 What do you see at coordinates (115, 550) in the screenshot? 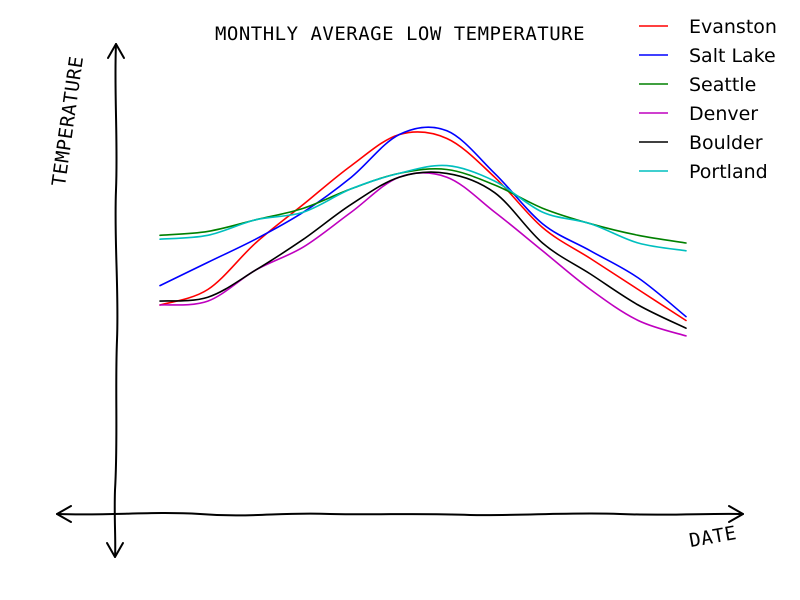
I see `y-axis-arrow-bottom` at bounding box center [115, 550].